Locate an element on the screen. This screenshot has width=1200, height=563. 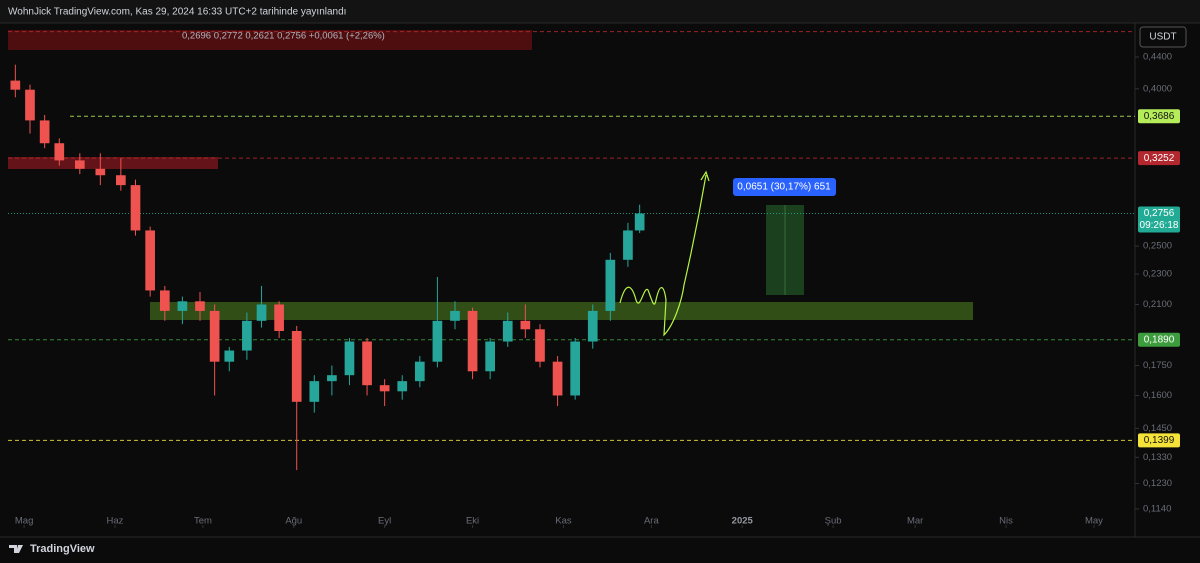
y-tick-label: 0,2300 is located at coordinates (1157, 274).